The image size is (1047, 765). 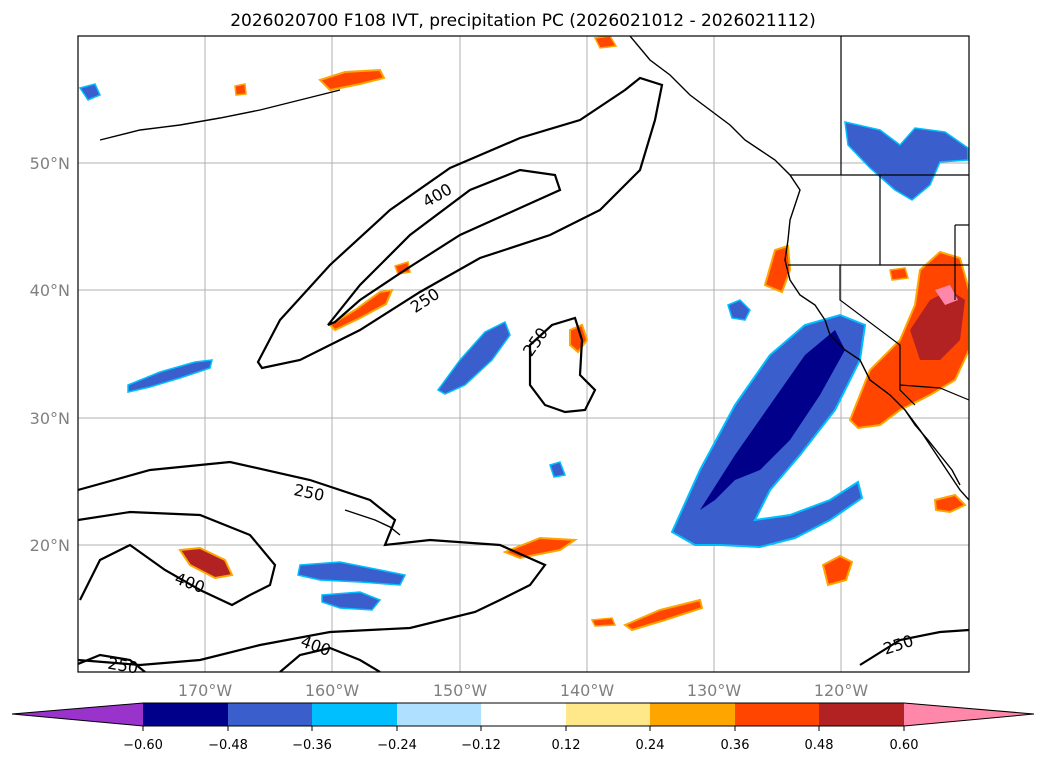 I want to click on longitude-labels: 170°W 160°W 150°W 140°W 130°W 120°W, so click(x=523, y=690).